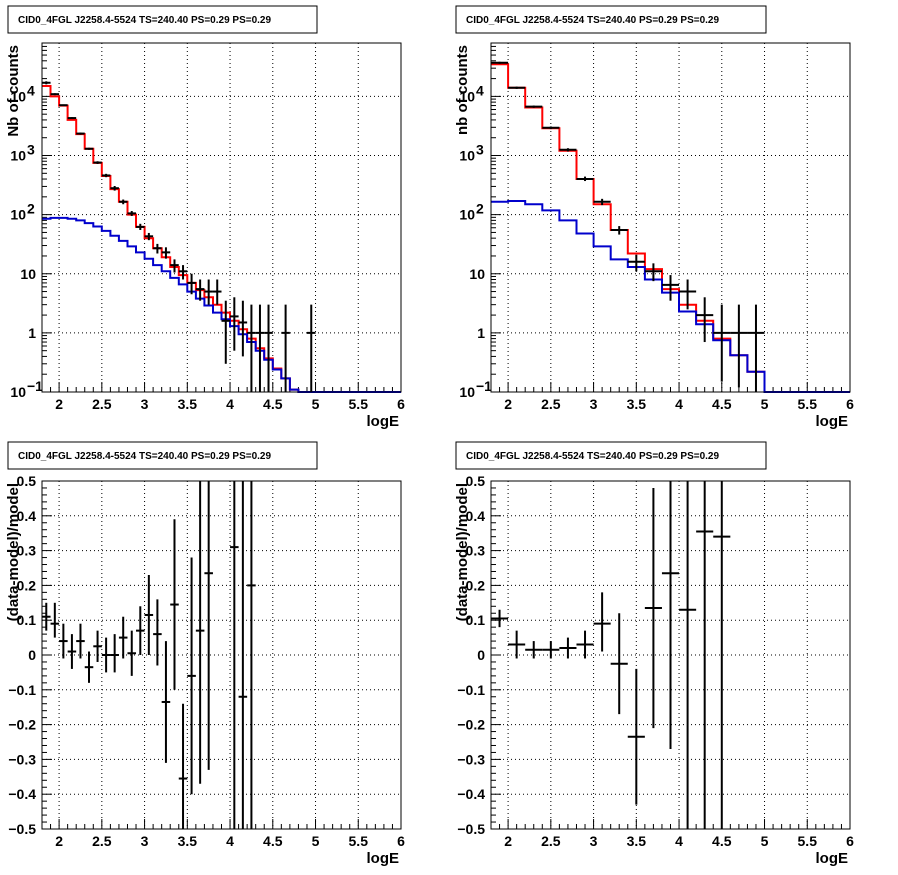 This screenshot has width=898, height=875. Describe the element at coordinates (508, 404) in the screenshot. I see `x-tick-label: 2` at that location.